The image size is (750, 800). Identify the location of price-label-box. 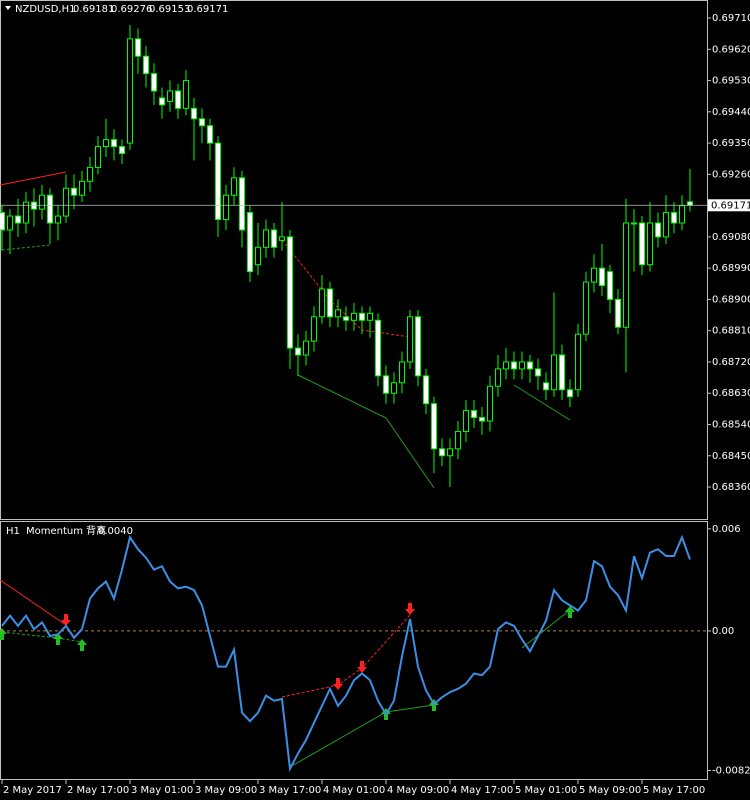
(729, 205).